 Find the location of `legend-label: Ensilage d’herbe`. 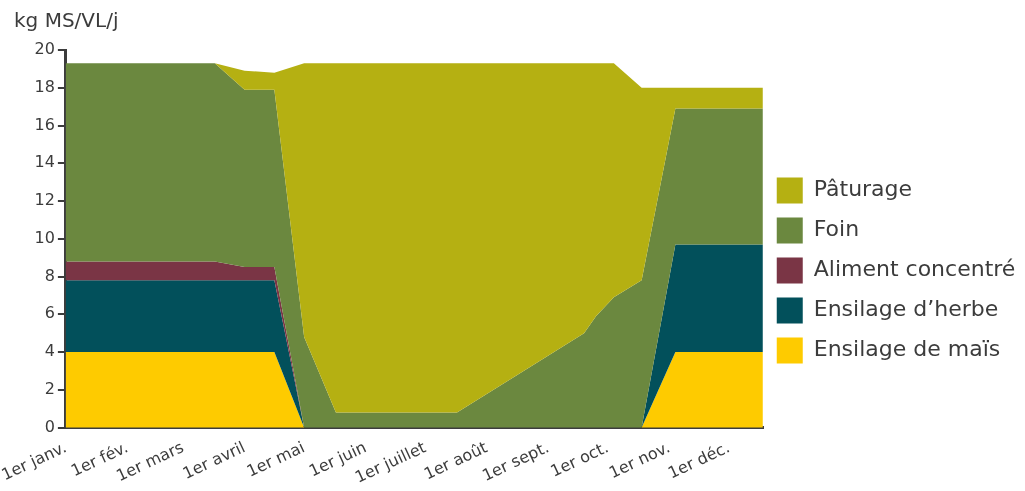

legend-label: Ensilage d’herbe is located at coordinates (906, 309).